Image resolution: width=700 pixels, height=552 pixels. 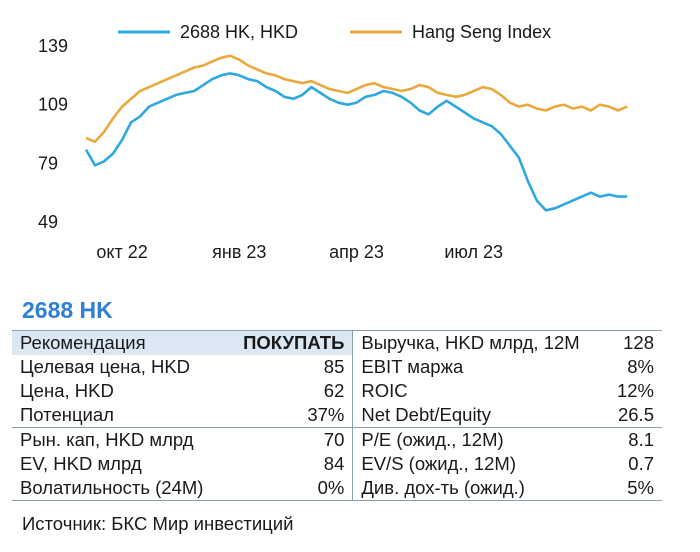 I want to click on source-note: Источник: БКС Мир инвестиций, so click(x=158, y=523).